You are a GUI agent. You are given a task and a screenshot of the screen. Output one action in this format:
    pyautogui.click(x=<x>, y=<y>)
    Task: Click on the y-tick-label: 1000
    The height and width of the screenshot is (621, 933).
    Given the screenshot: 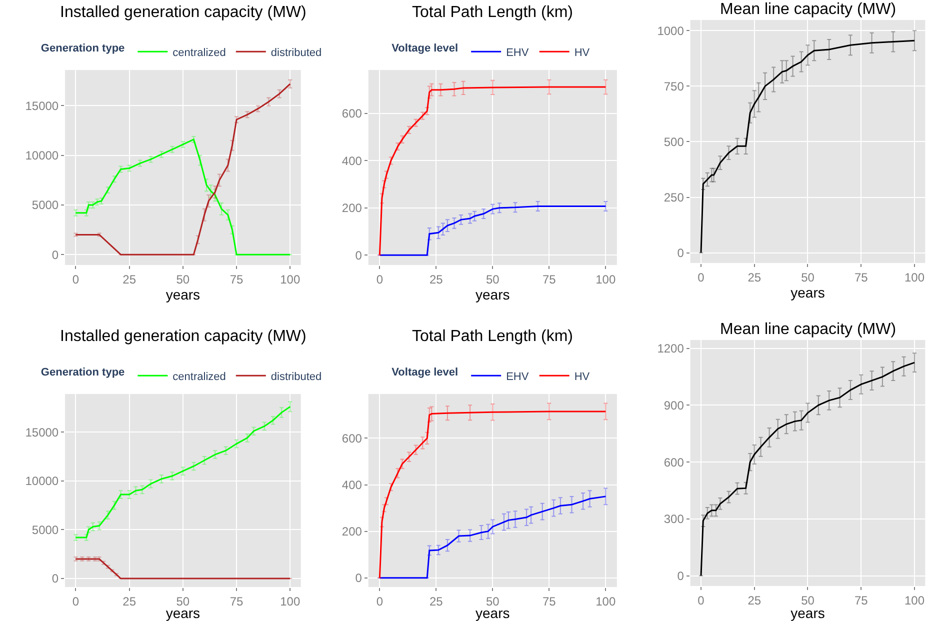 What is the action you would take?
    pyautogui.click(x=670, y=31)
    